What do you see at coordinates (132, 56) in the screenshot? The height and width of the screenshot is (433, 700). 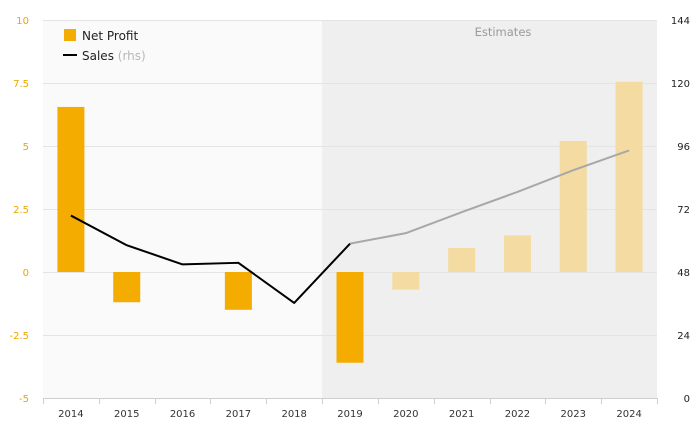 I see `legend-sales-rhs: (rhs)` at bounding box center [132, 56].